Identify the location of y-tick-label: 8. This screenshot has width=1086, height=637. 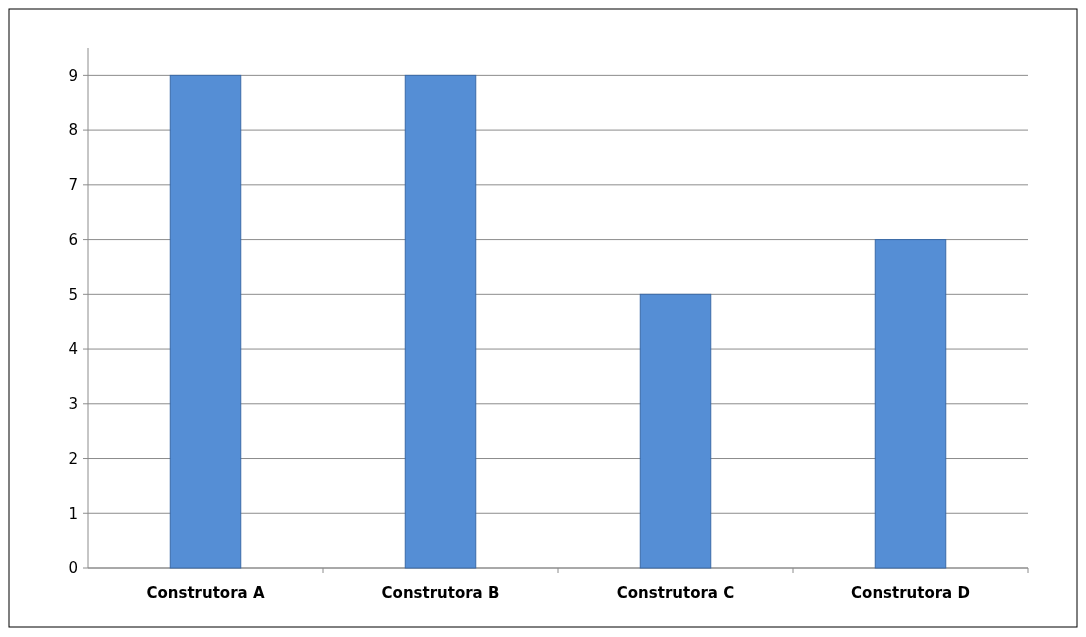
(73, 130).